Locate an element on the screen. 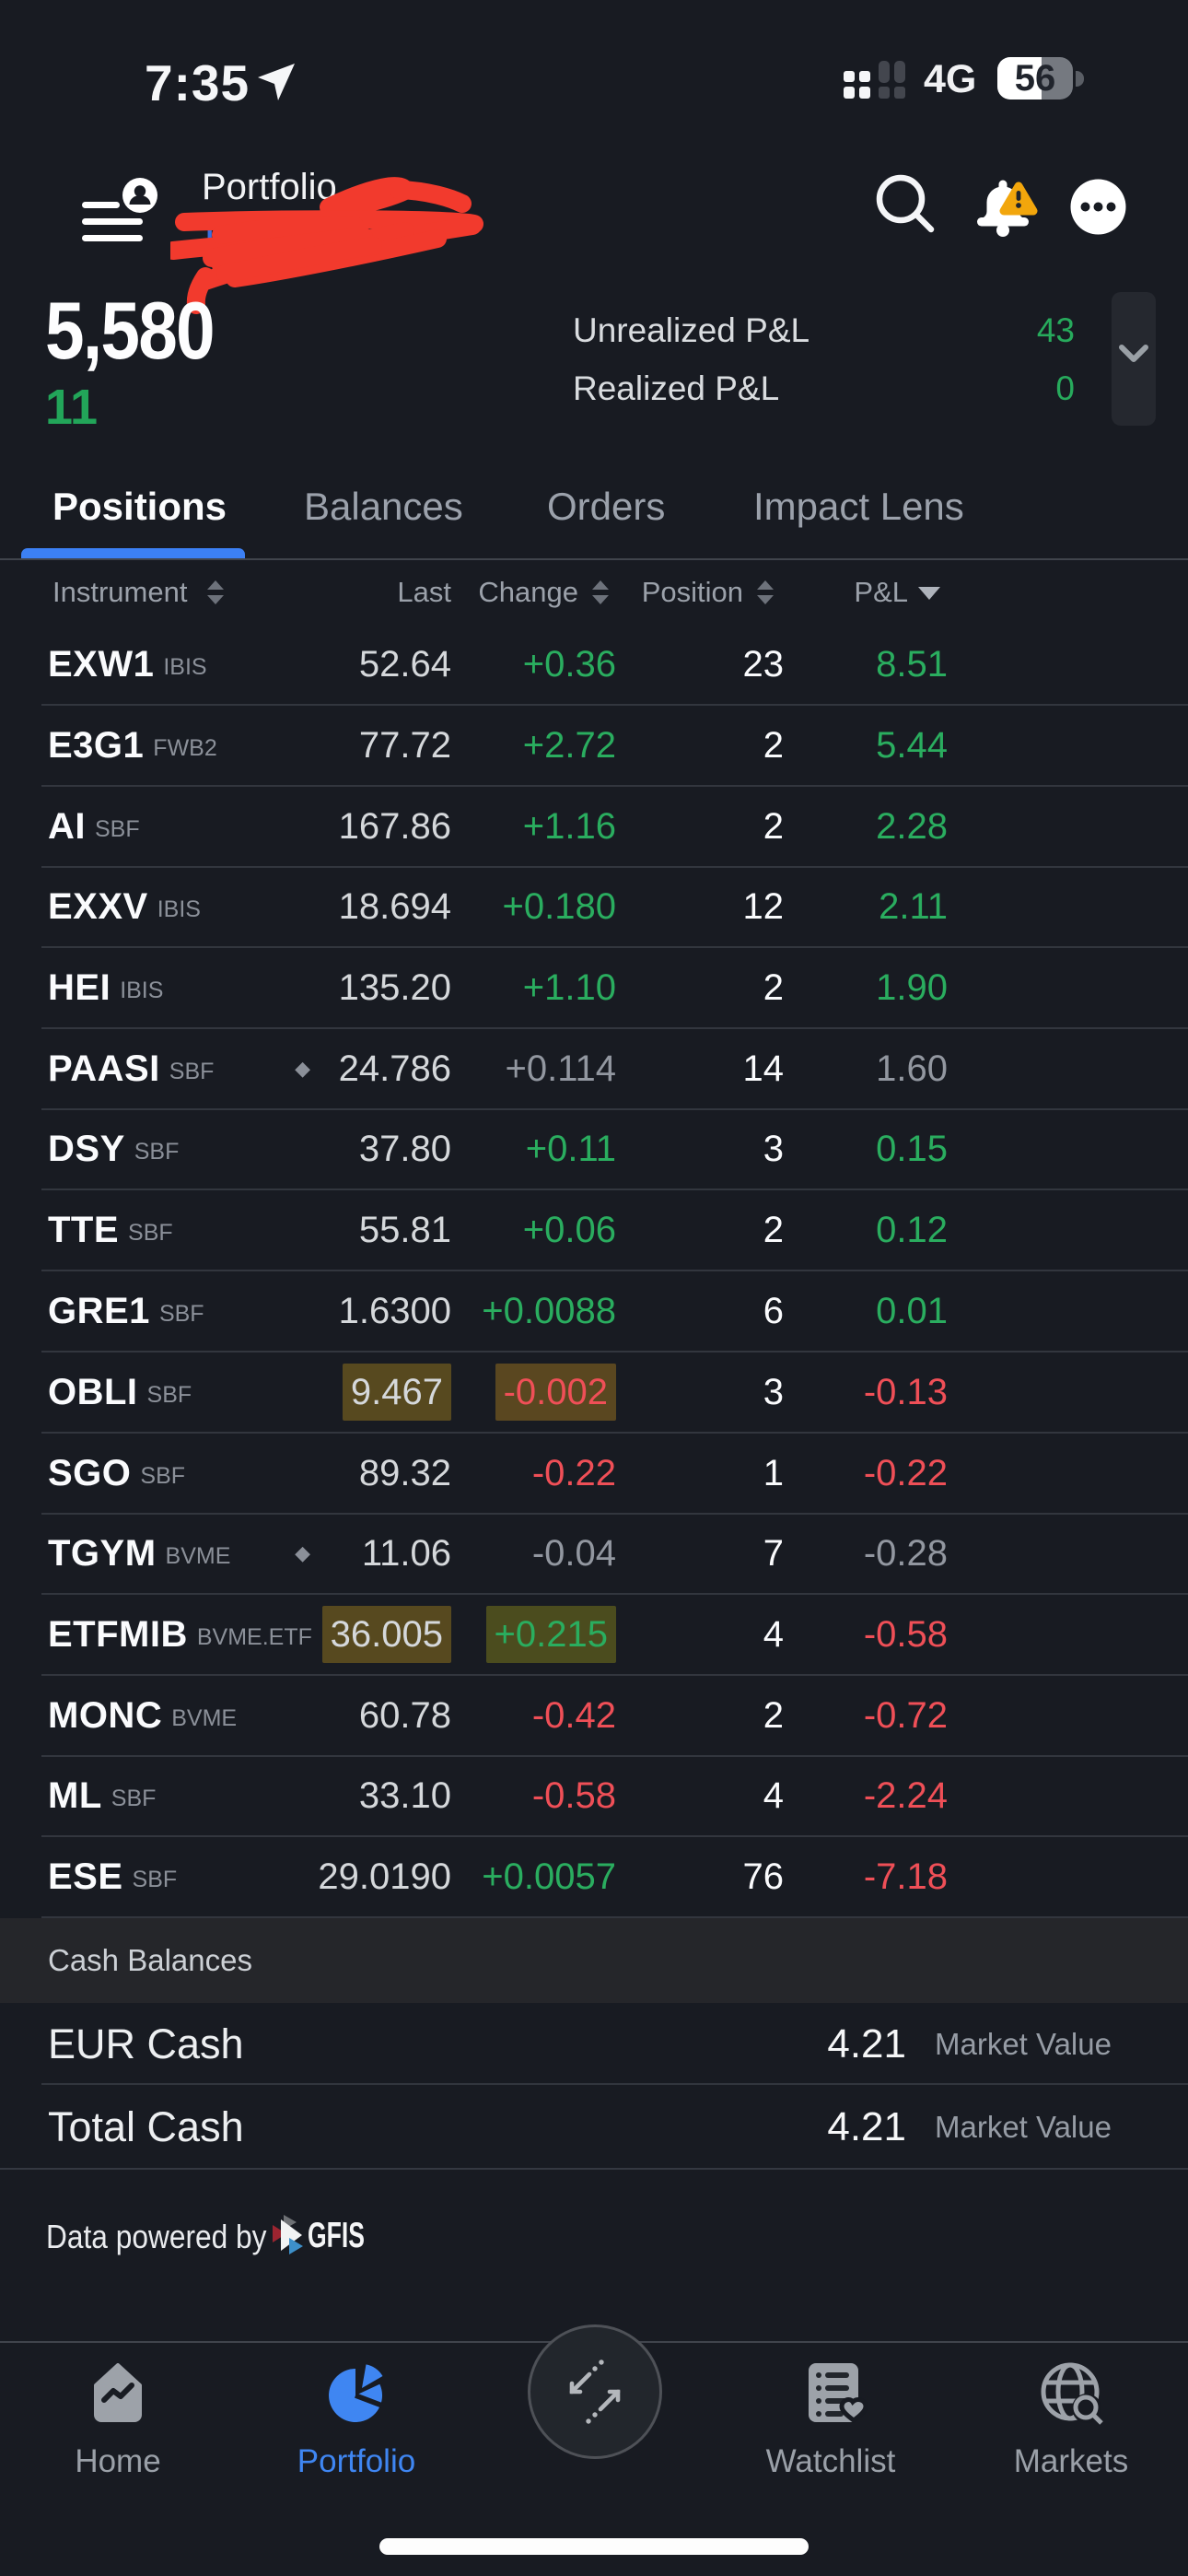  svg-text: GFIS is located at coordinates (336, 2235).